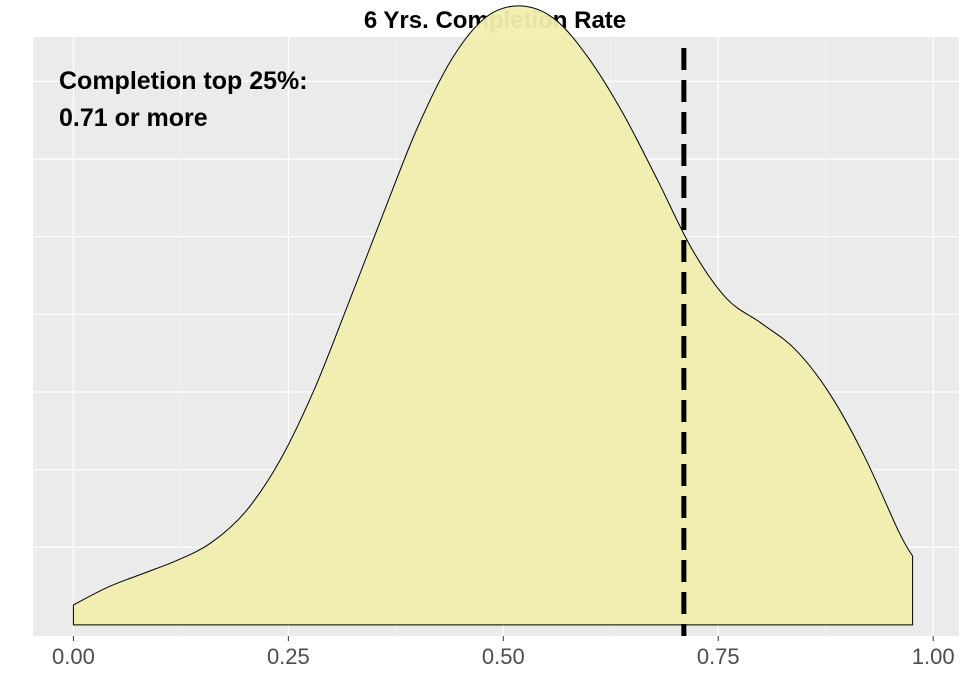  I want to click on annotation-line-2: 0.71 or more, so click(133, 118).